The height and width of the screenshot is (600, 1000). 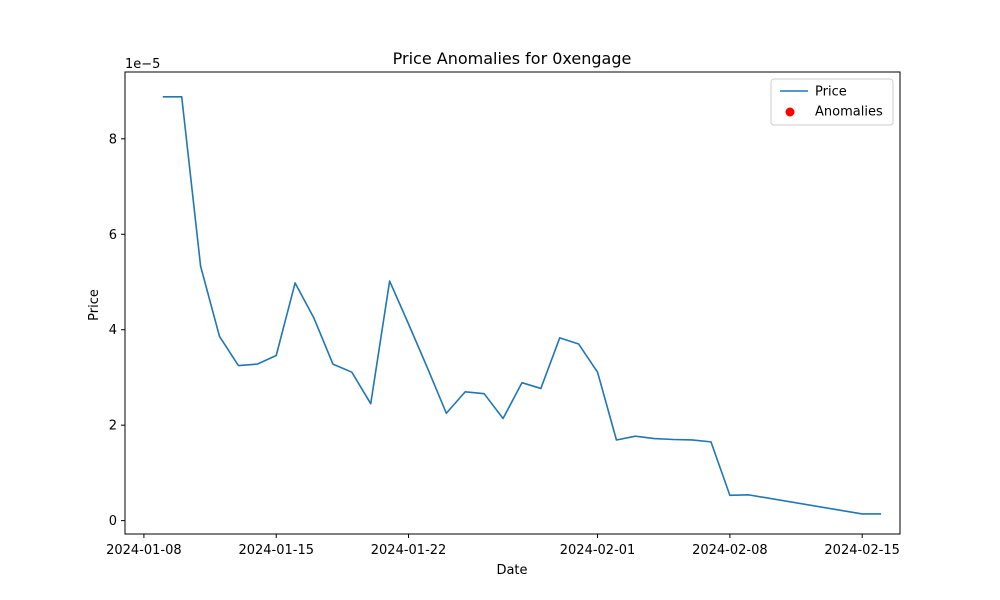 I want to click on chart-title: Price Anomalies for 0xengage, so click(x=512, y=58).